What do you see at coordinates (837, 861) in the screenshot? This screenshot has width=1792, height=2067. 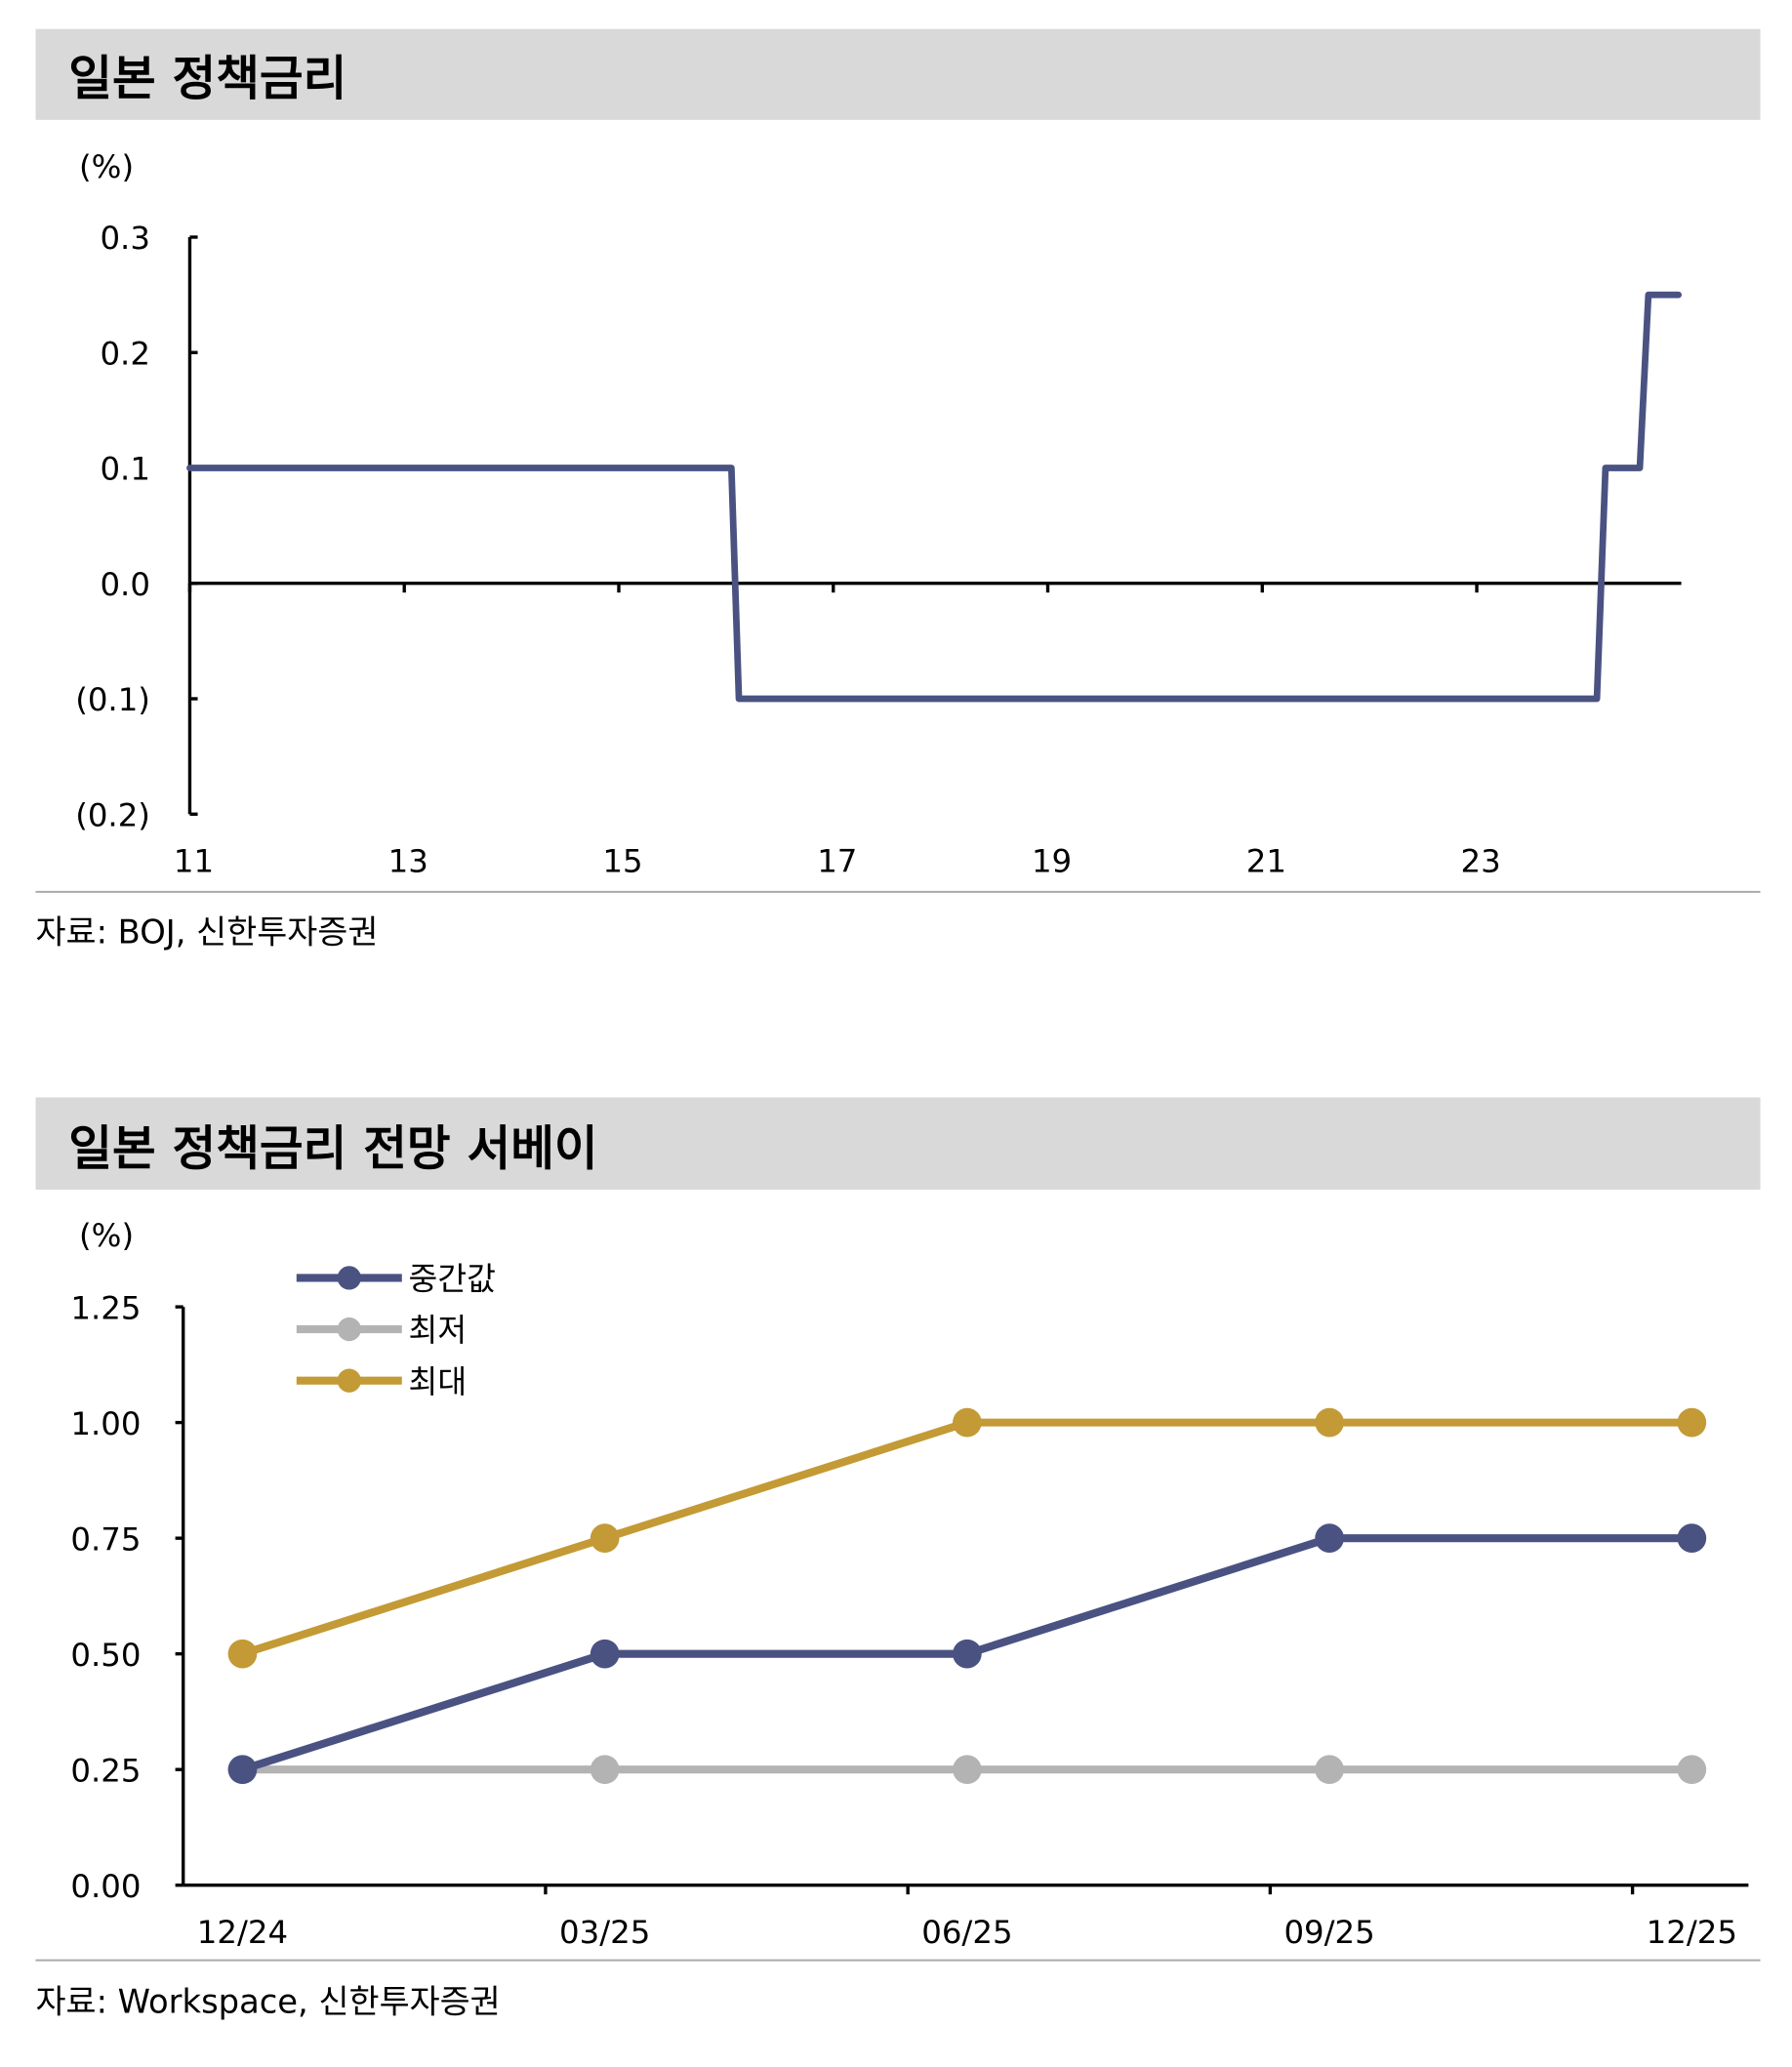 I see `chart1-x-tick-label: 17` at bounding box center [837, 861].